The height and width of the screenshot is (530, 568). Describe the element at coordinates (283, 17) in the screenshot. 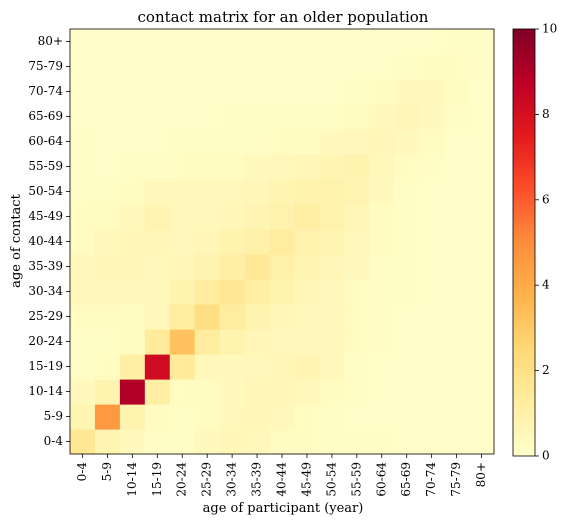

I see `chart-title: contact matrix for an older population` at that location.